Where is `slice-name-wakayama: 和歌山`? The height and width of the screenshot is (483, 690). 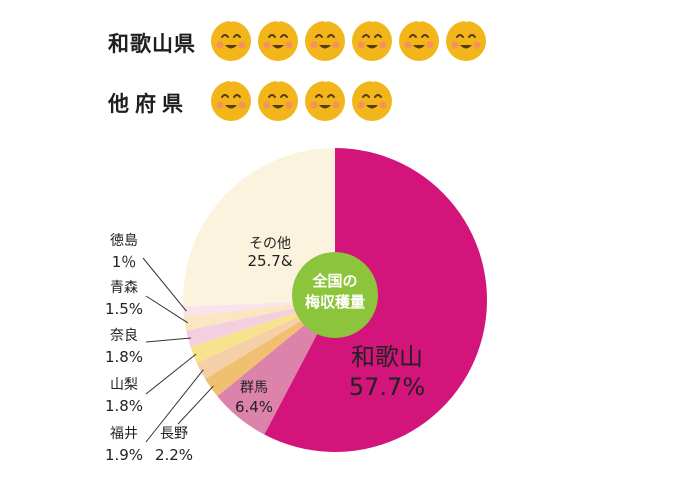
slice-name-wakayama: 和歌山 is located at coordinates (387, 357).